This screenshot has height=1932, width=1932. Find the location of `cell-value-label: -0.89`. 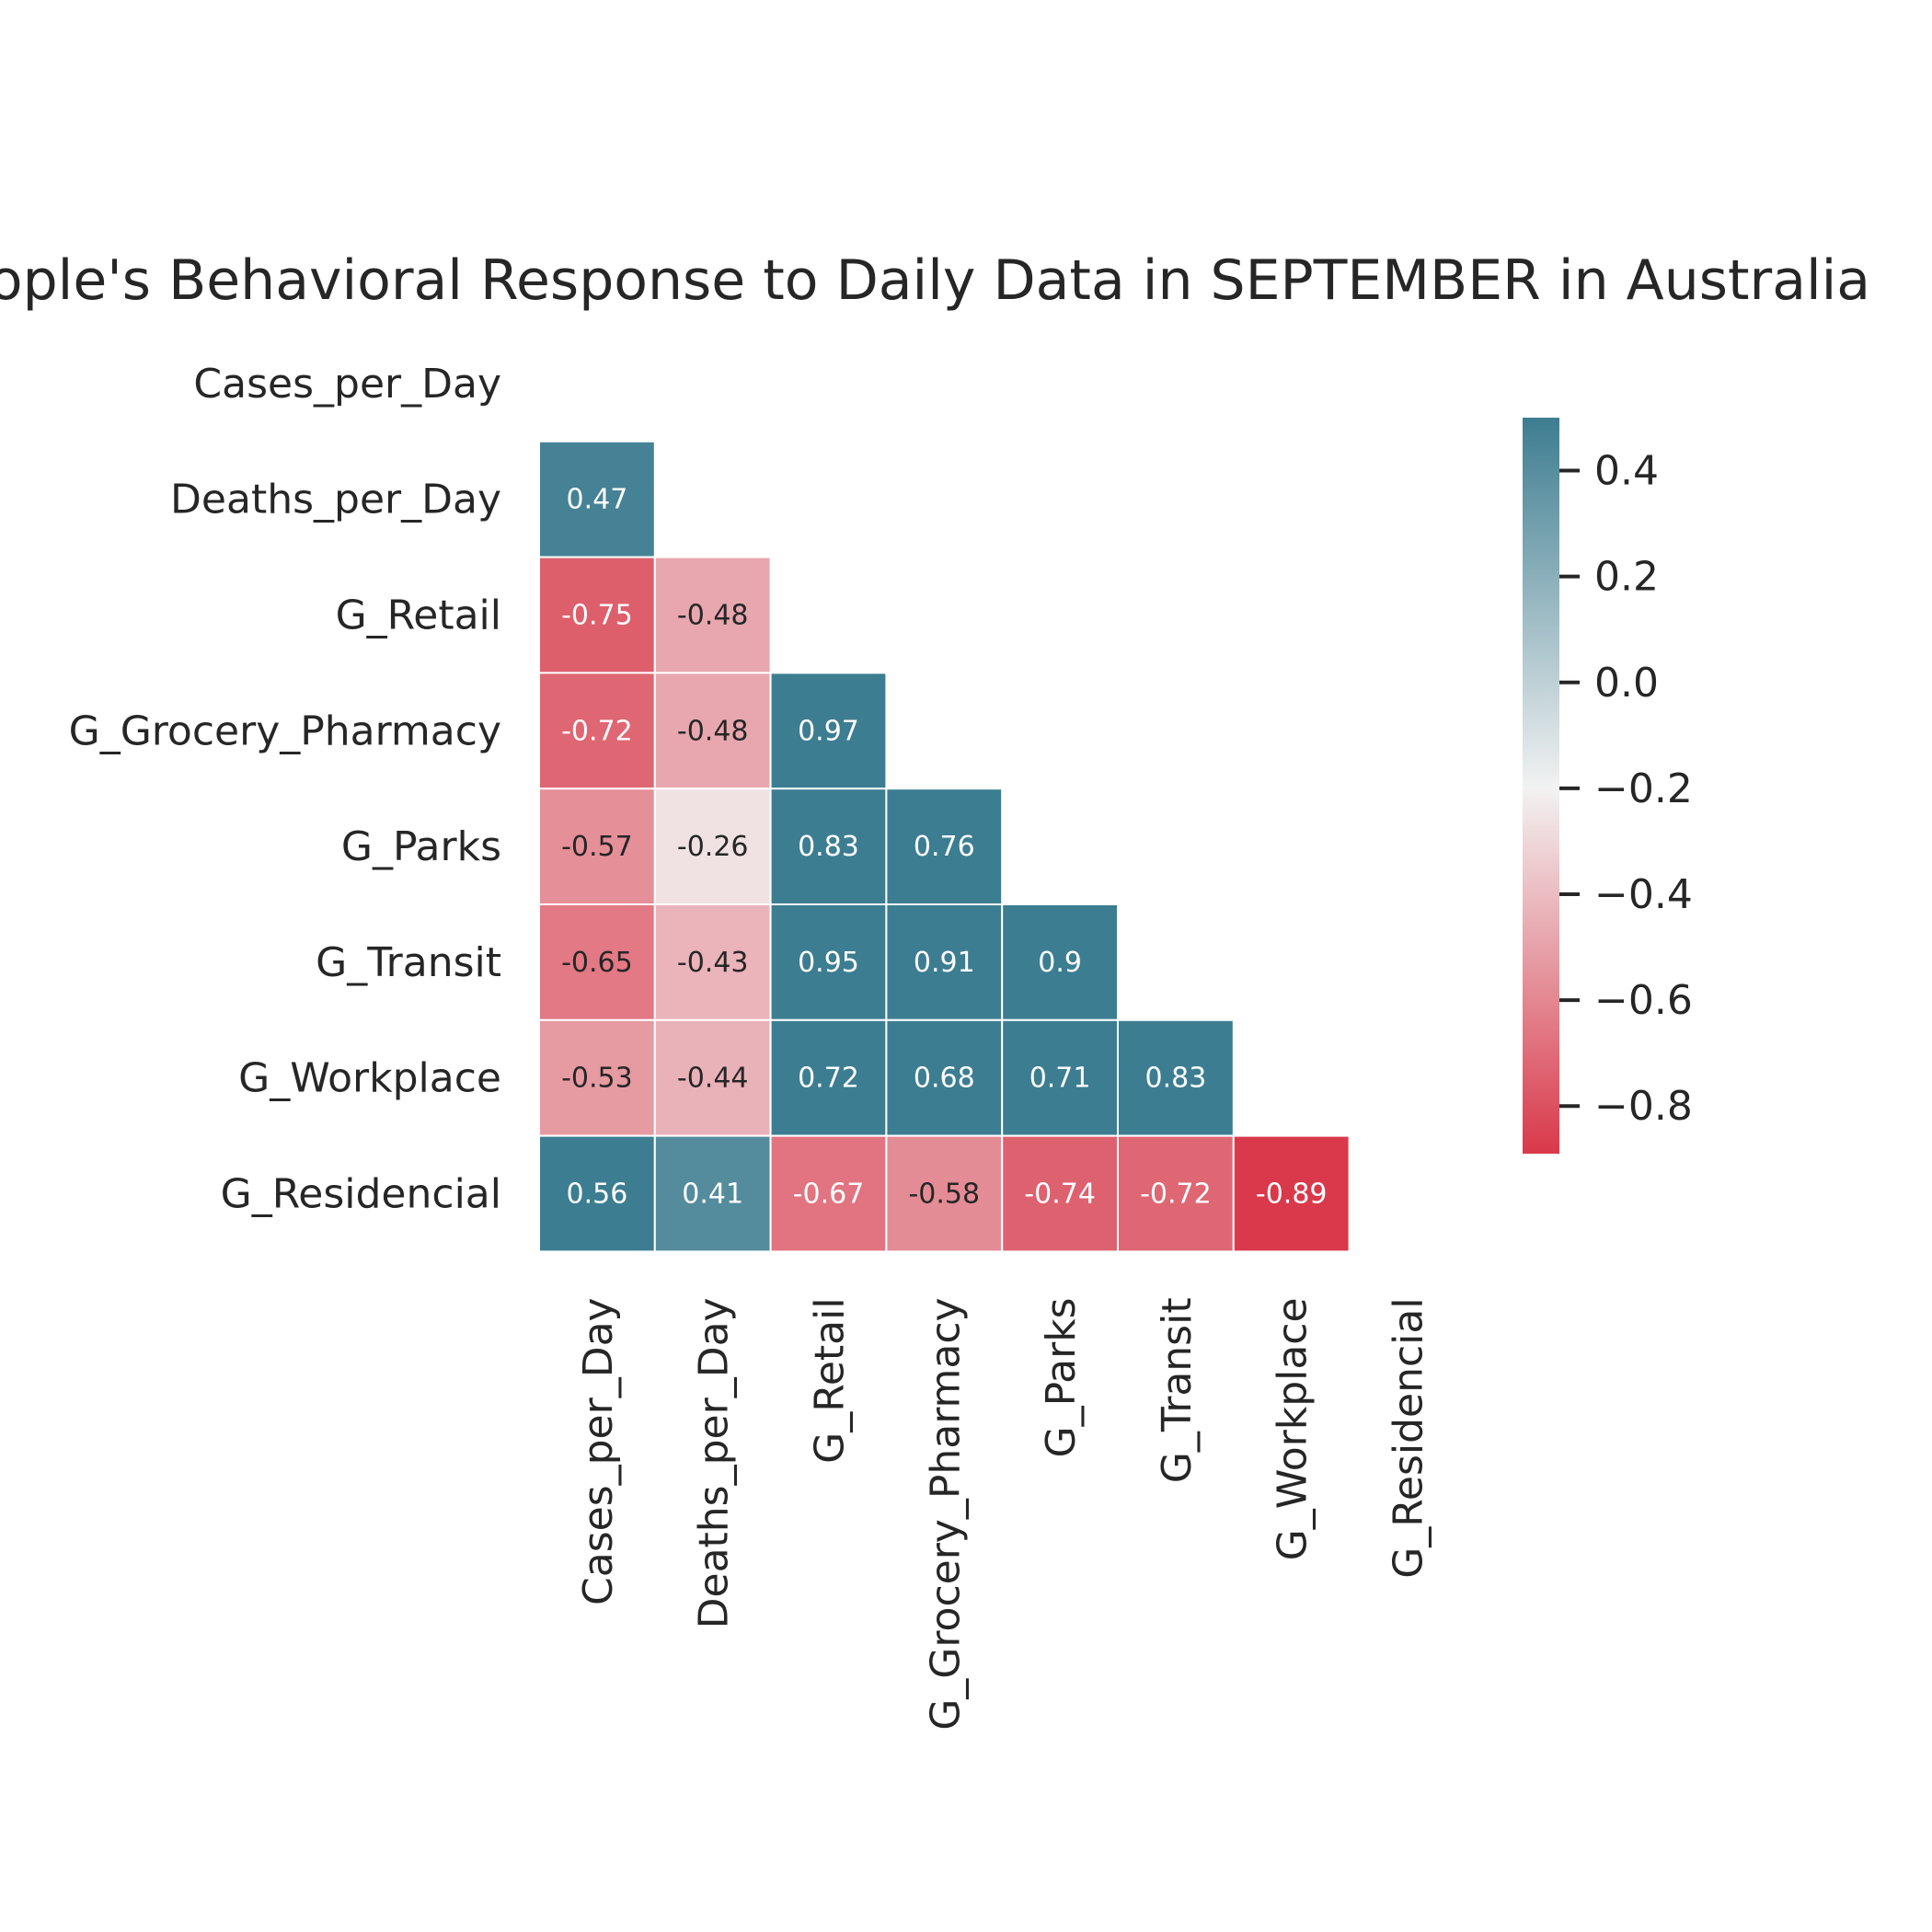

cell-value-label: -0.89 is located at coordinates (1292, 1195).